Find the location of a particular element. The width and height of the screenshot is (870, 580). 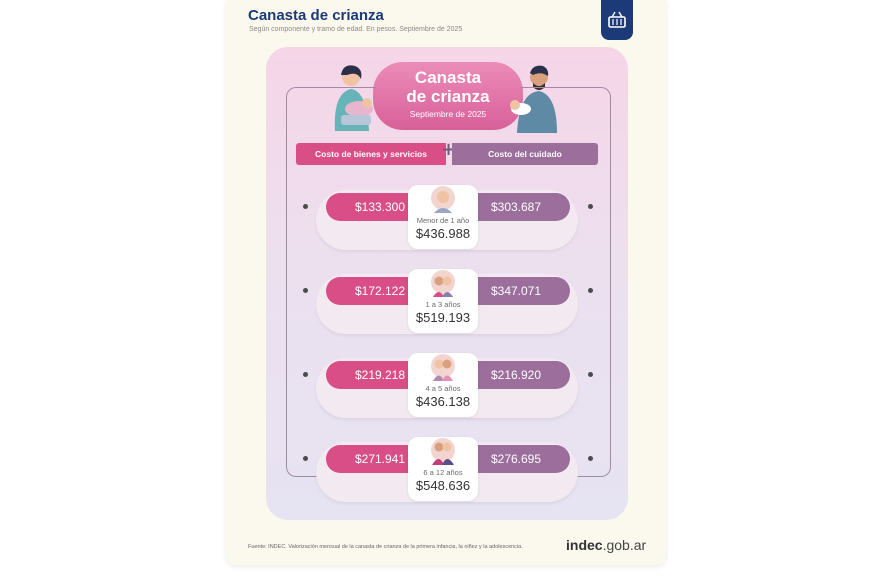

basket-icon is located at coordinates (617, 19).